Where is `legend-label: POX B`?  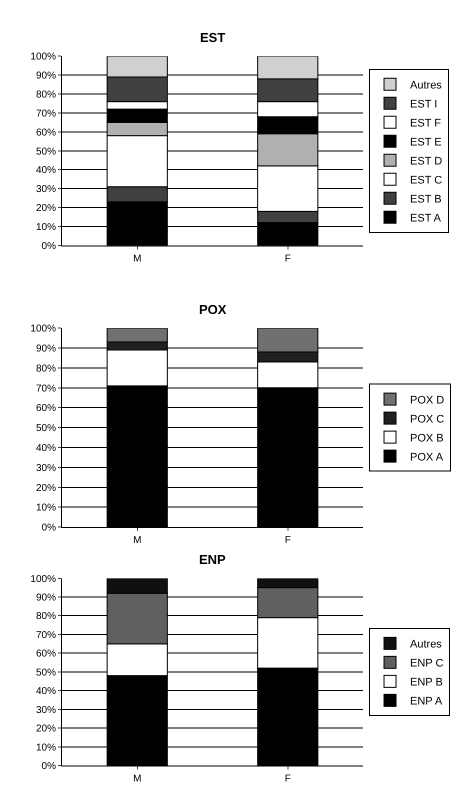
legend-label: POX B is located at coordinates (427, 438).